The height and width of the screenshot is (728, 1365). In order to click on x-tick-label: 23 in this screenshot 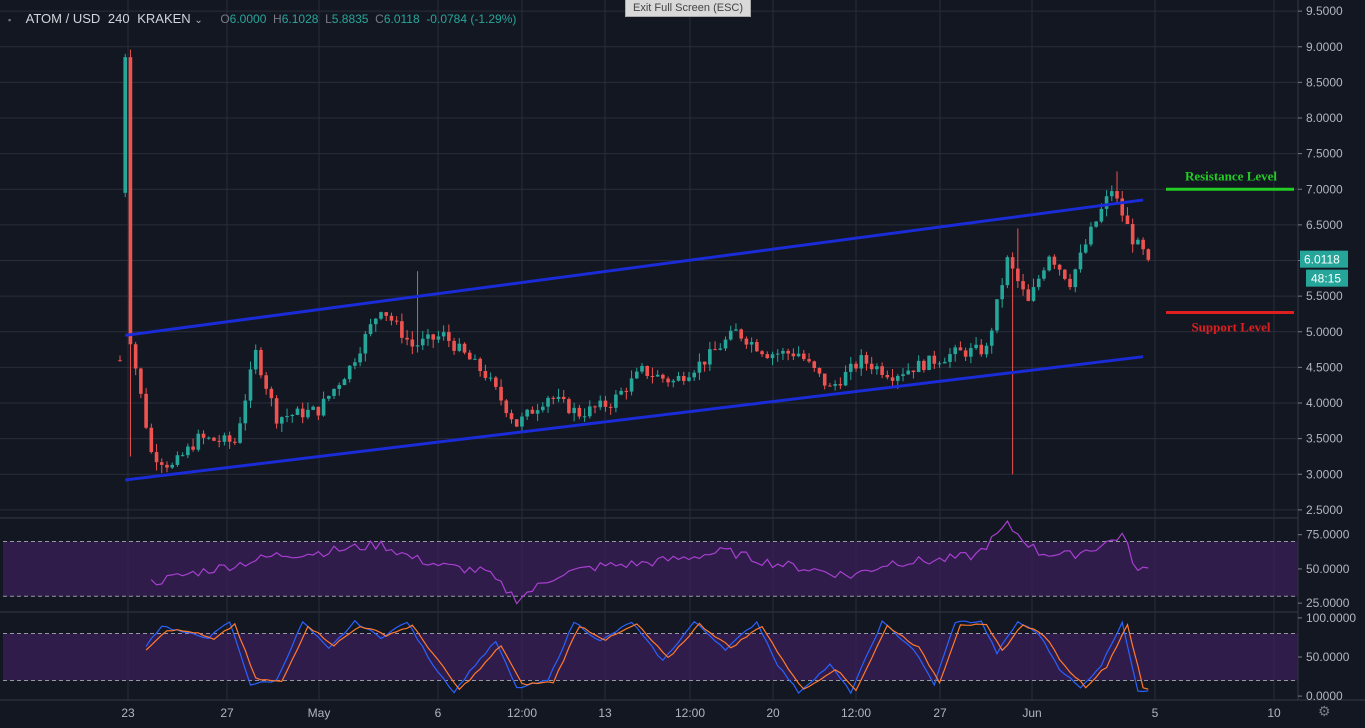, I will do `click(128, 713)`.